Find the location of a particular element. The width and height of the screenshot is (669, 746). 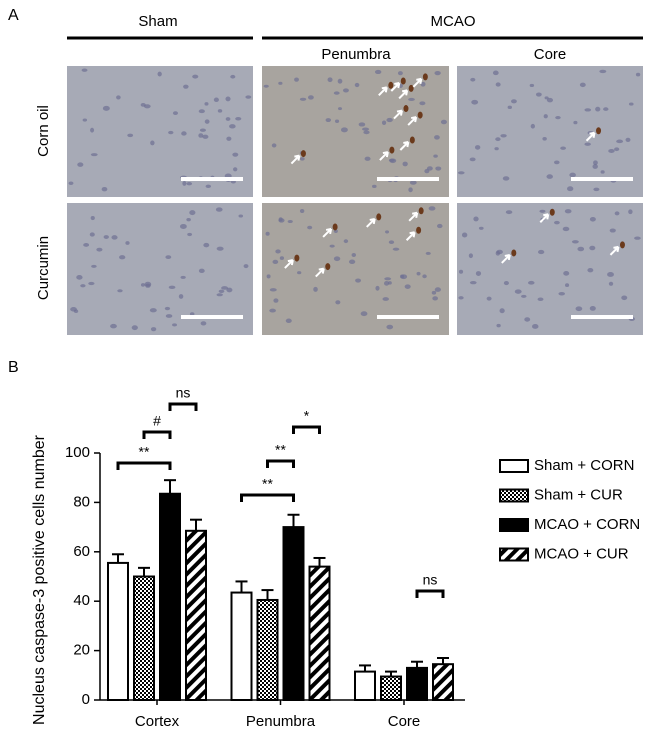

y-tick-label: 60 is located at coordinates (81, 551).